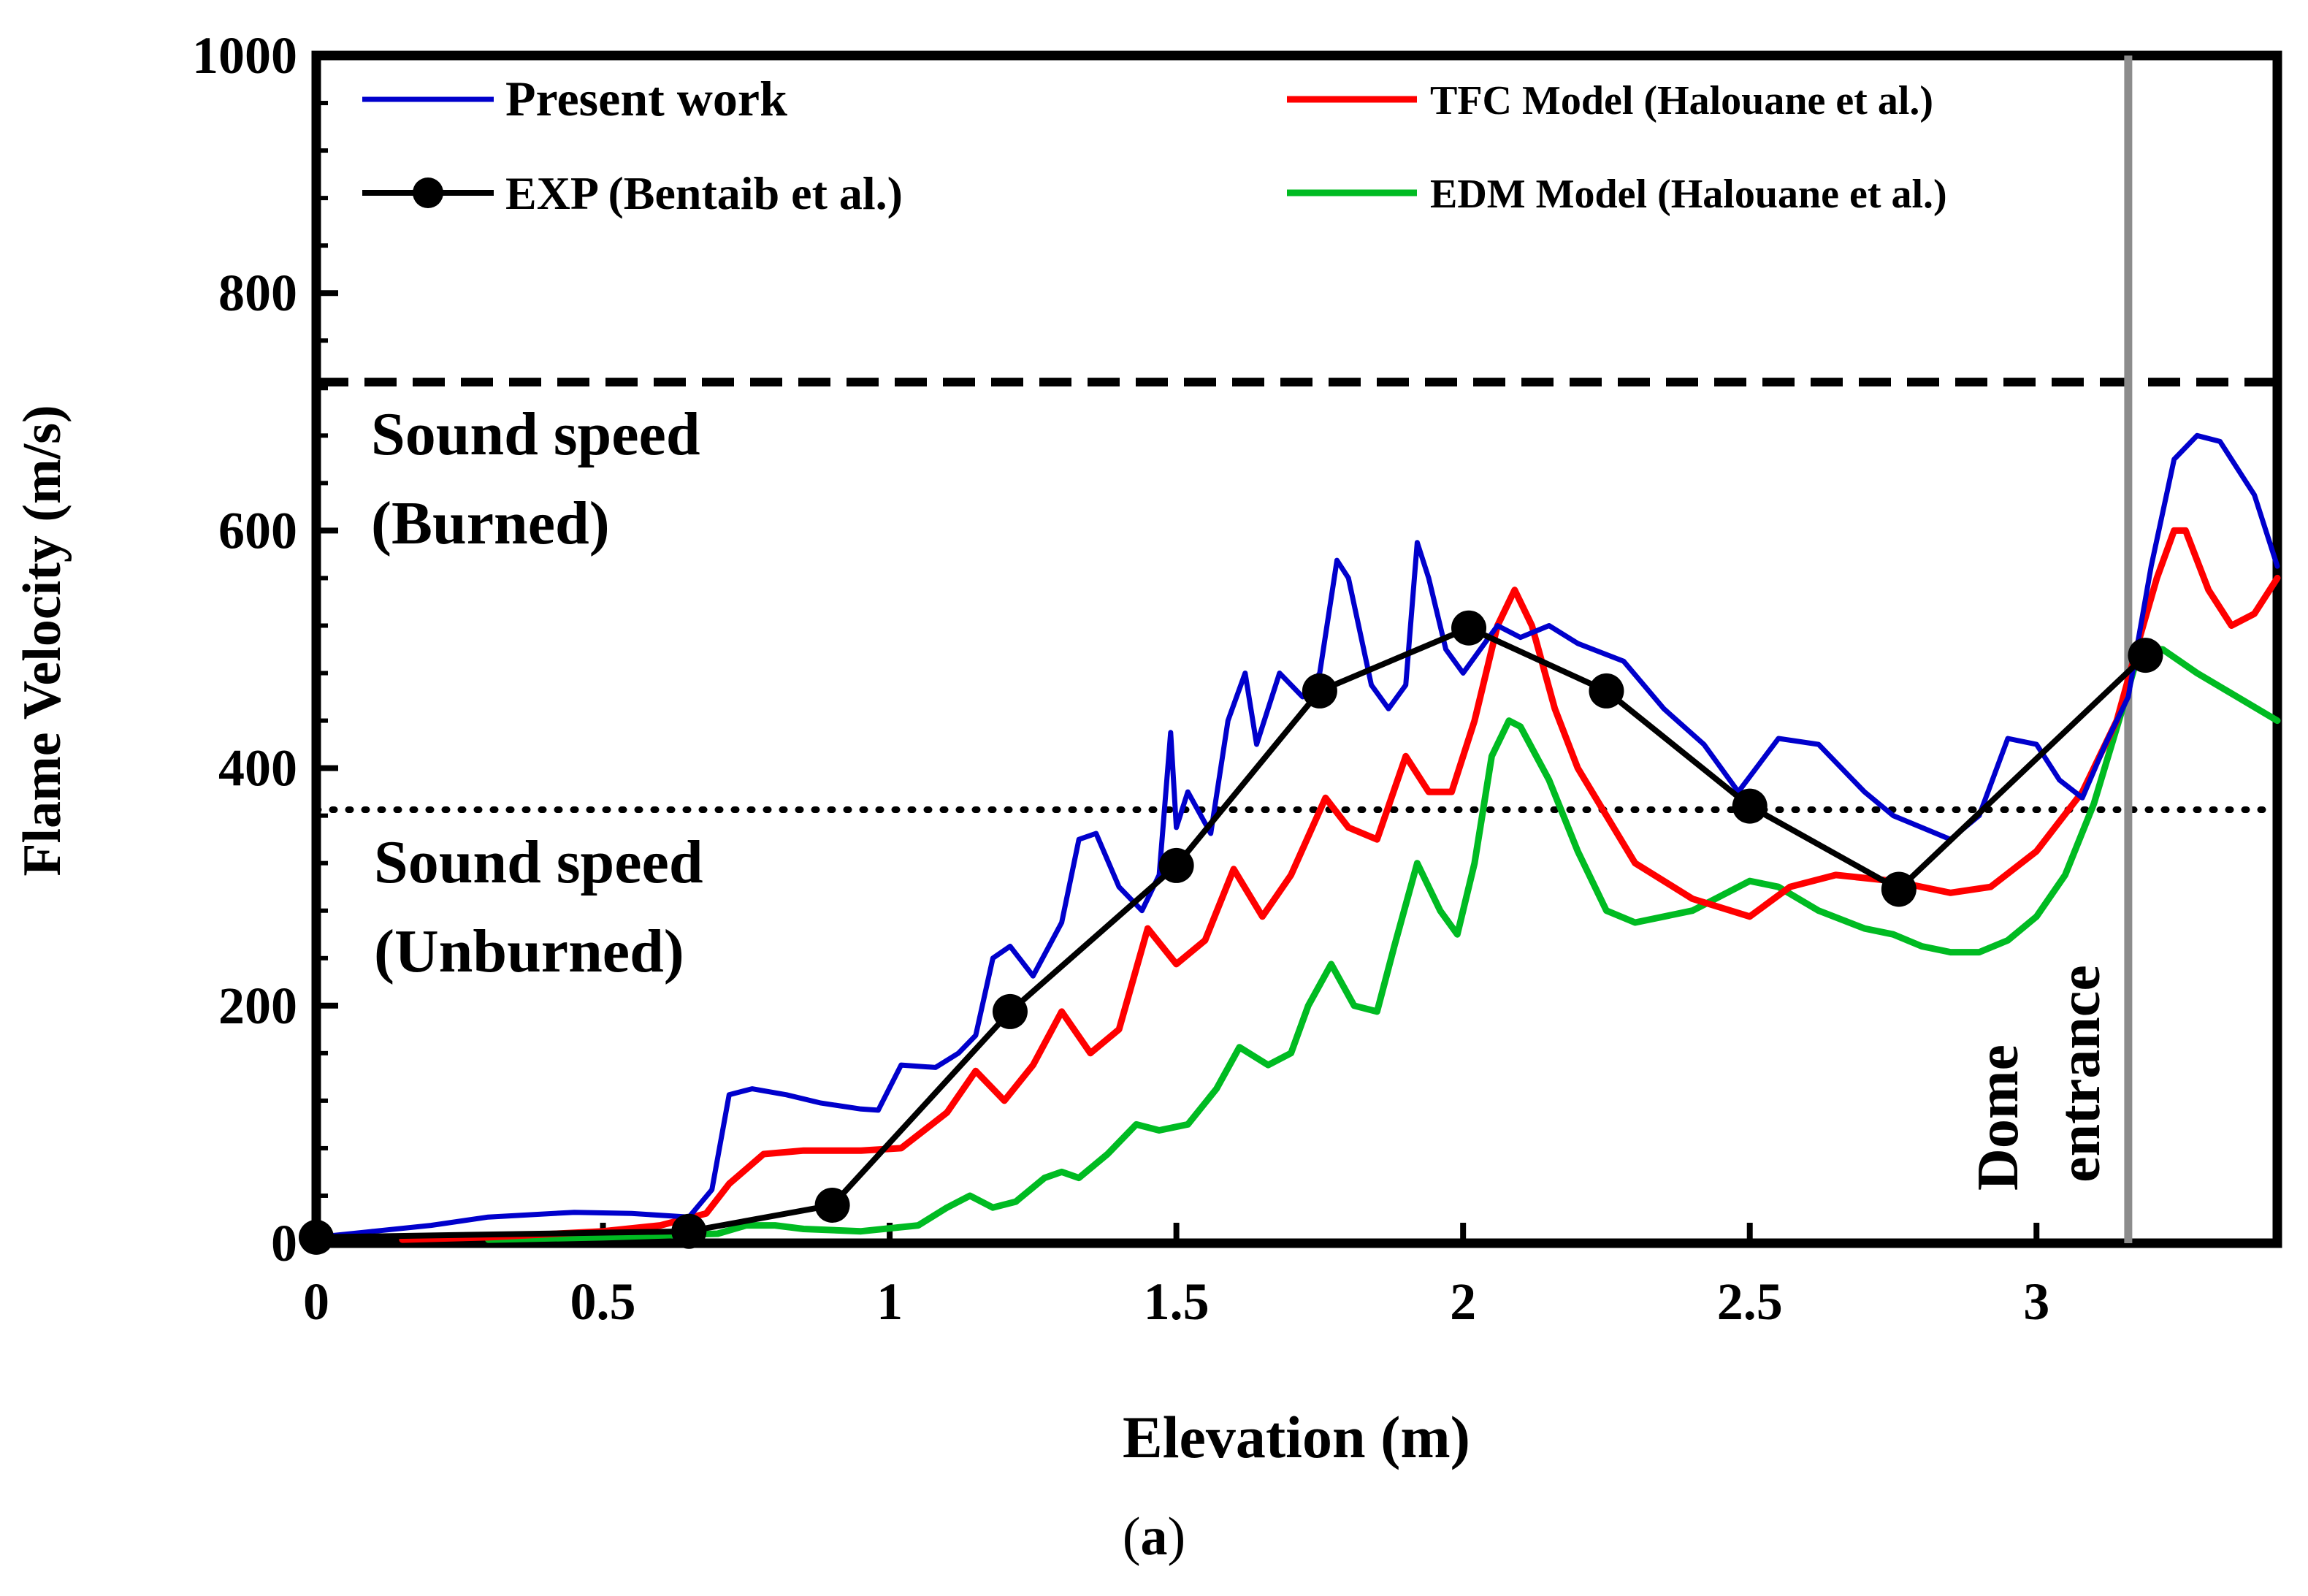  Describe the element at coordinates (257, 530) in the screenshot. I see `y-tick-label: 600` at that location.